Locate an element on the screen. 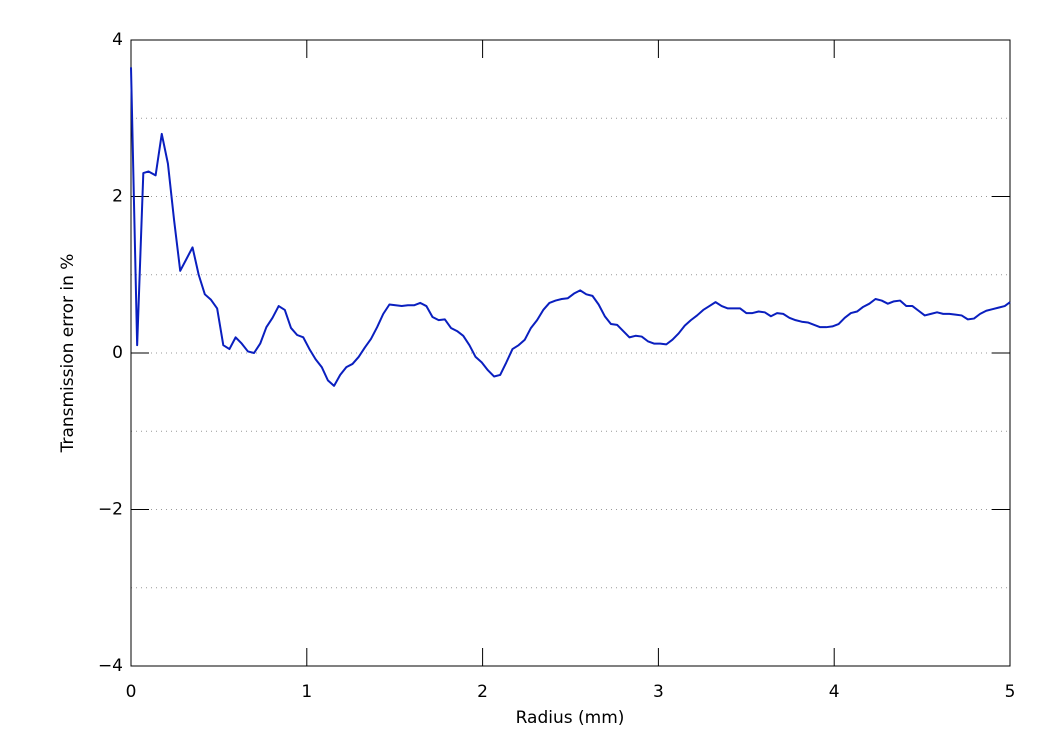 Image resolution: width=1050 pixels, height=754 pixels. y-tick-label: 4 is located at coordinates (117, 40).